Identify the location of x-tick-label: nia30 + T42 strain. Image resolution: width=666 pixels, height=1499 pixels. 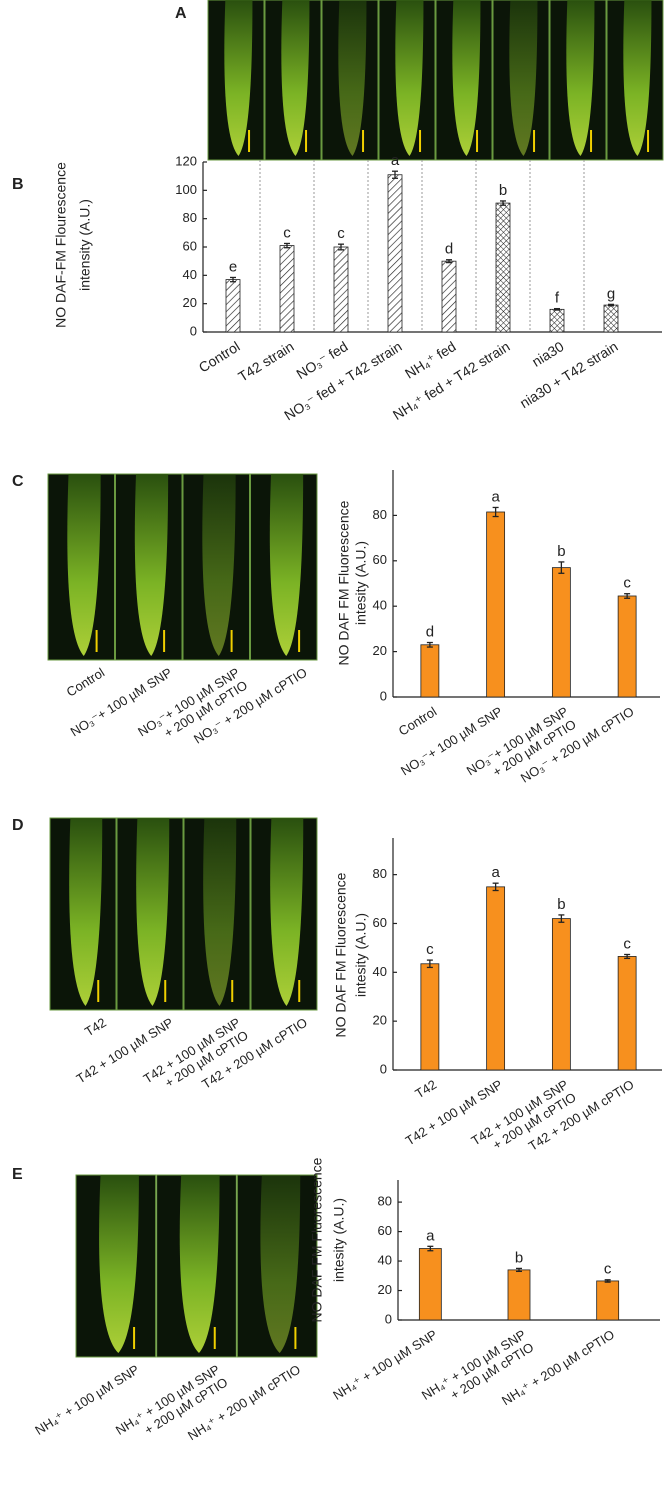
(569, 374).